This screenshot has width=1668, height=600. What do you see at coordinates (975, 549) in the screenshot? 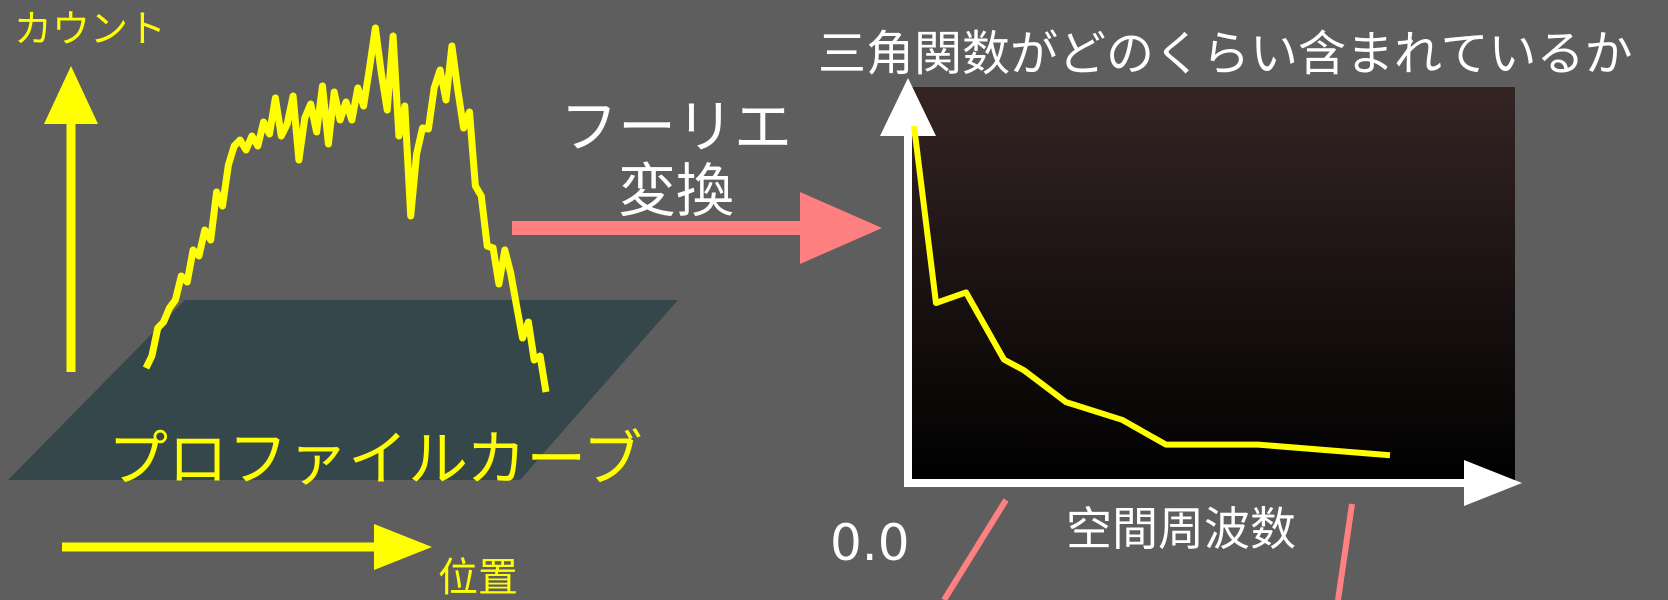
I see `guide-line-left` at bounding box center [975, 549].